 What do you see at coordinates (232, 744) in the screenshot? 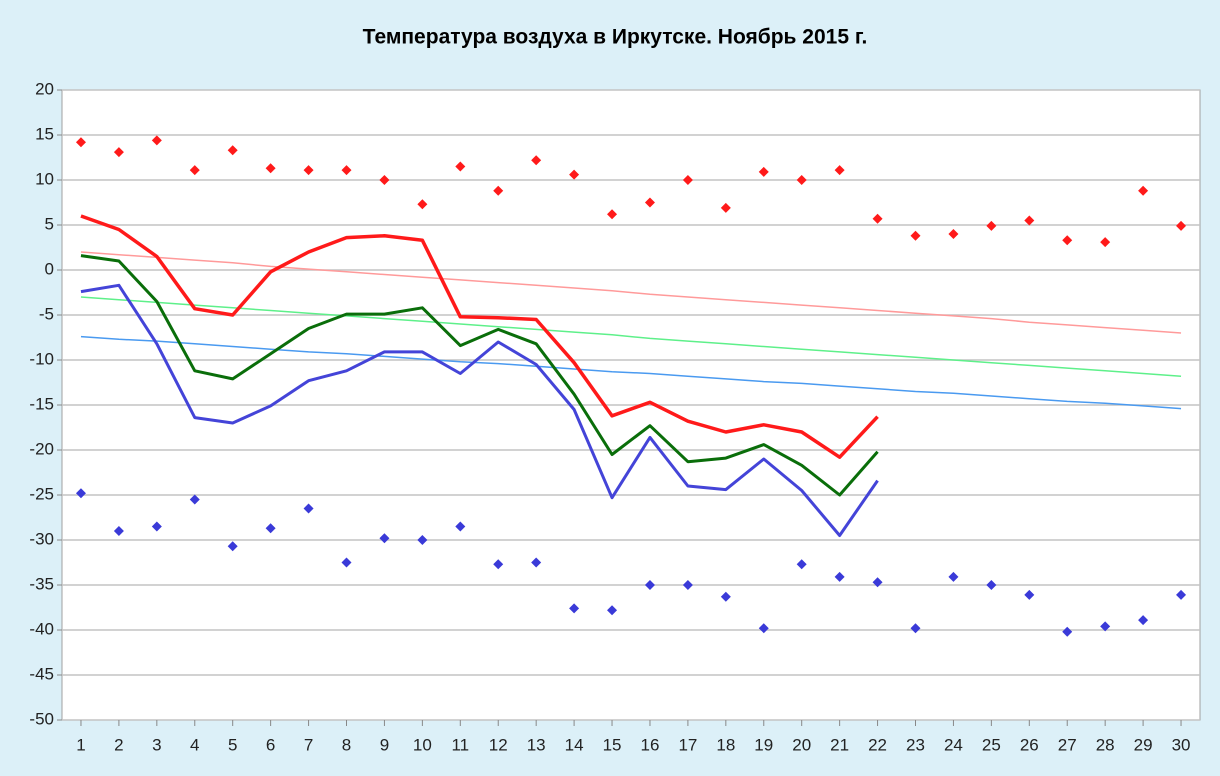
I see `x-tick-label: 5` at bounding box center [232, 744].